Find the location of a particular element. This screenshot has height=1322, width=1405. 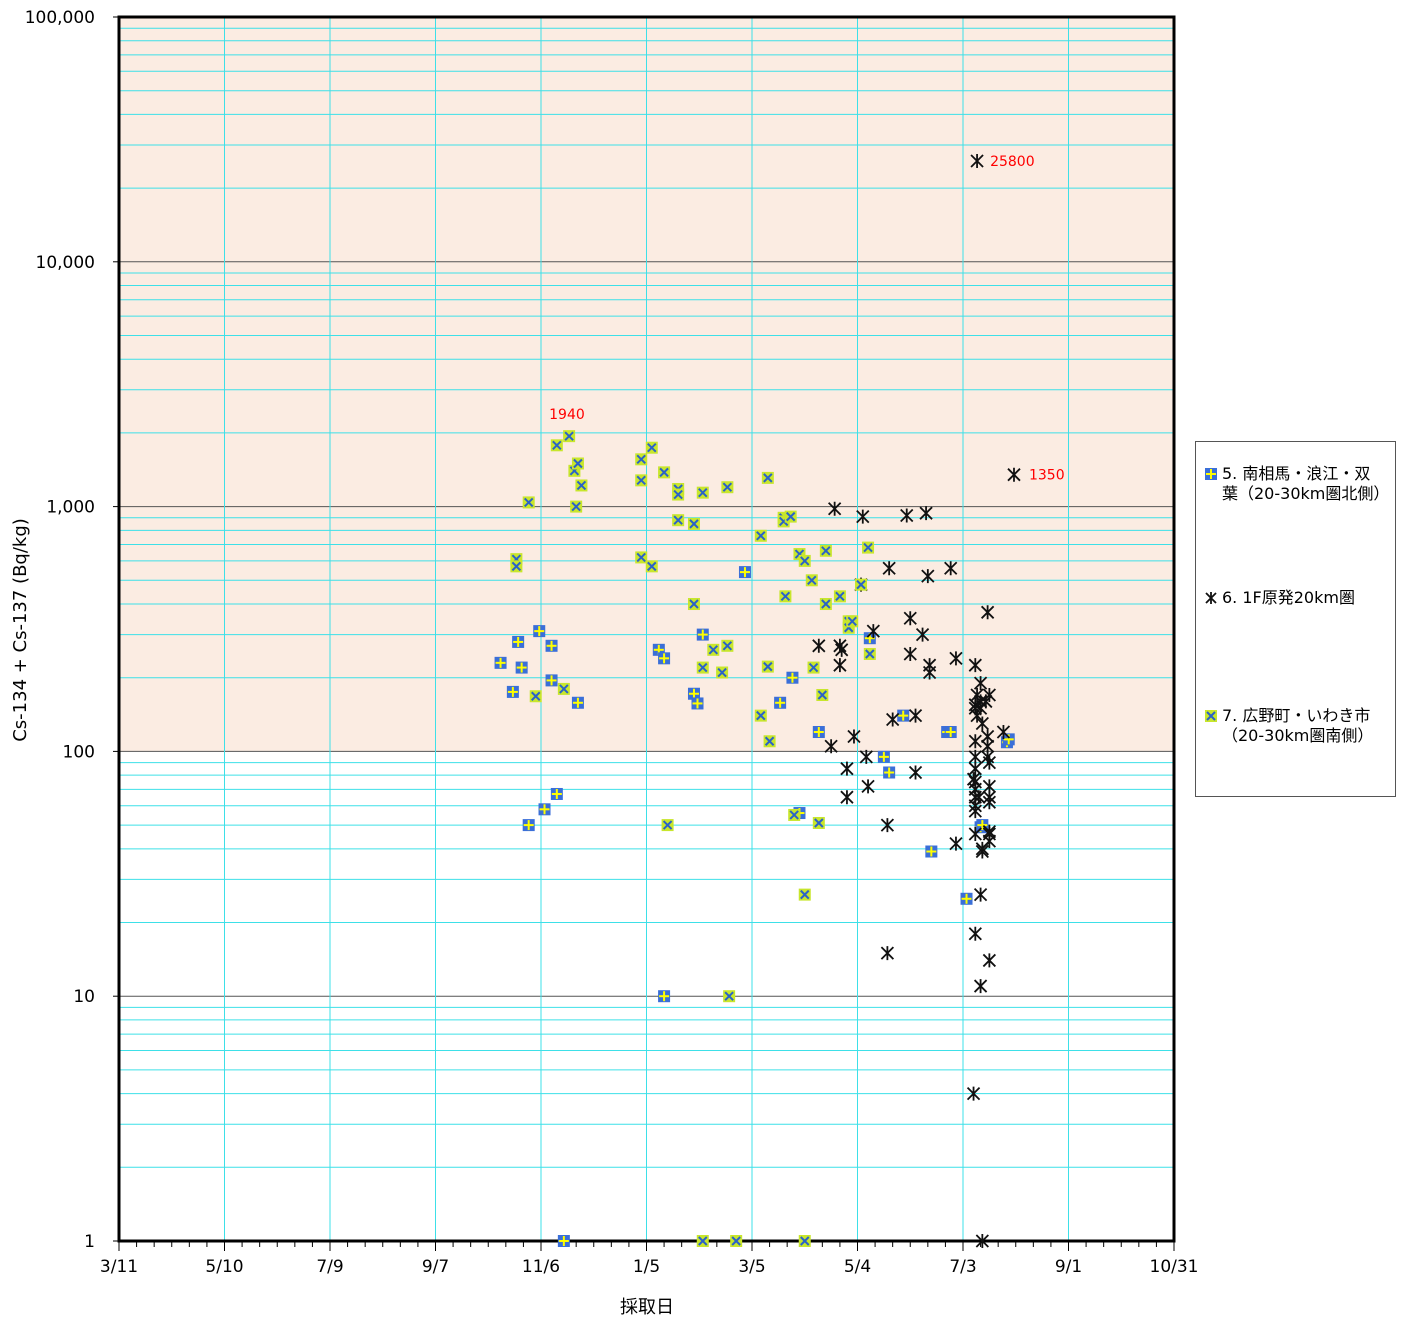

x-tick-label: 1/5 is located at coordinates (646, 1267).